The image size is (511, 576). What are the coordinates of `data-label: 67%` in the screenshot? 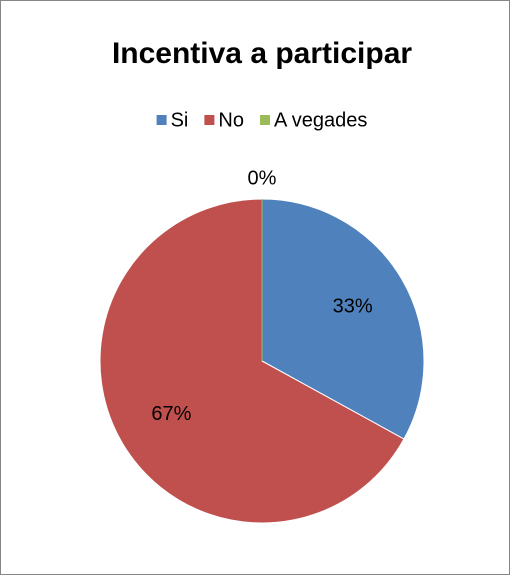 It's located at (171, 414).